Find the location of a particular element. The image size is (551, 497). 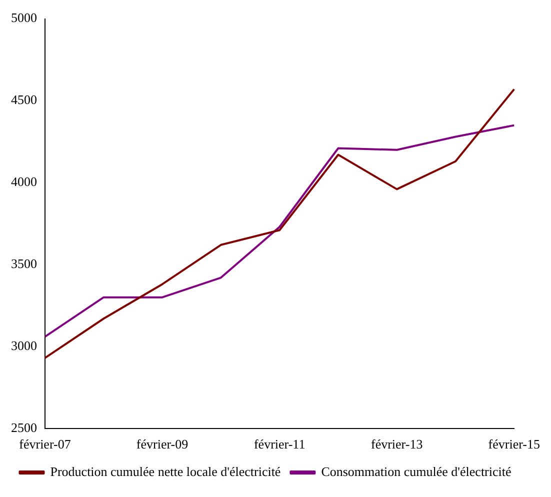

y-tick-label: 4500 is located at coordinates (24, 100).